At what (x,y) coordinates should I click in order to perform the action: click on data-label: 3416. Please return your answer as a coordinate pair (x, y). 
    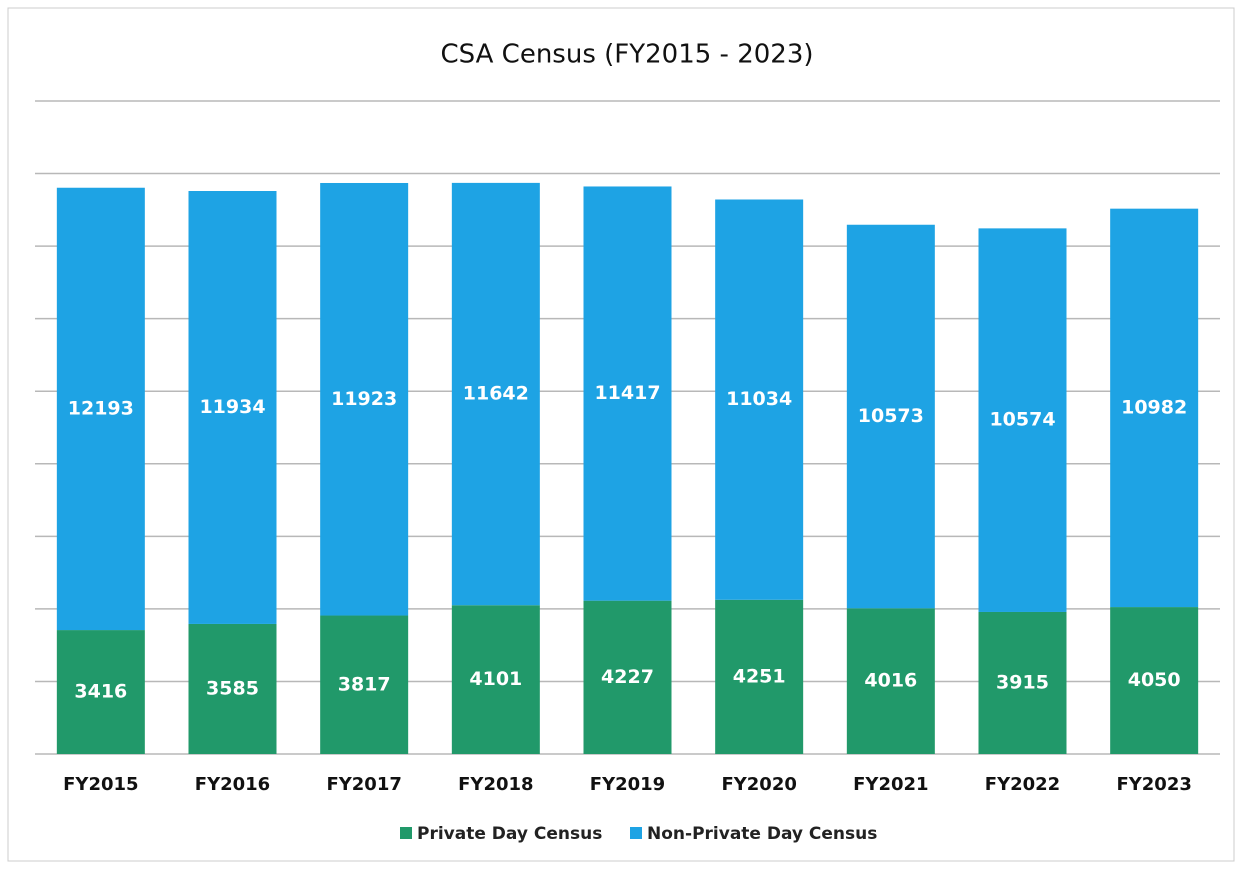
    Looking at the image, I should click on (100, 692).